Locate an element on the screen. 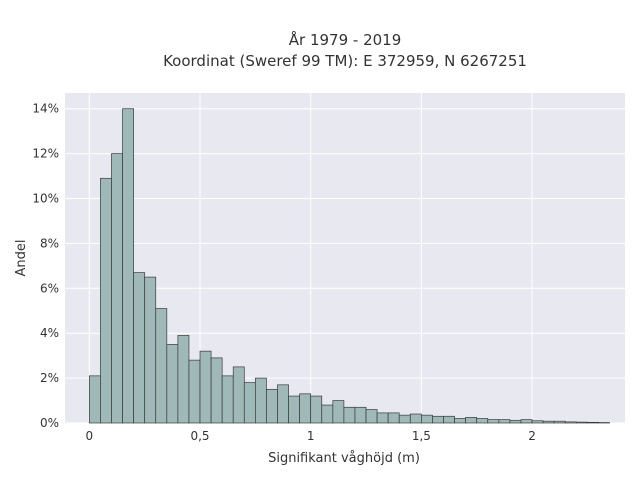 The width and height of the screenshot is (640, 480). y-tick-label: 6% is located at coordinates (49, 288).